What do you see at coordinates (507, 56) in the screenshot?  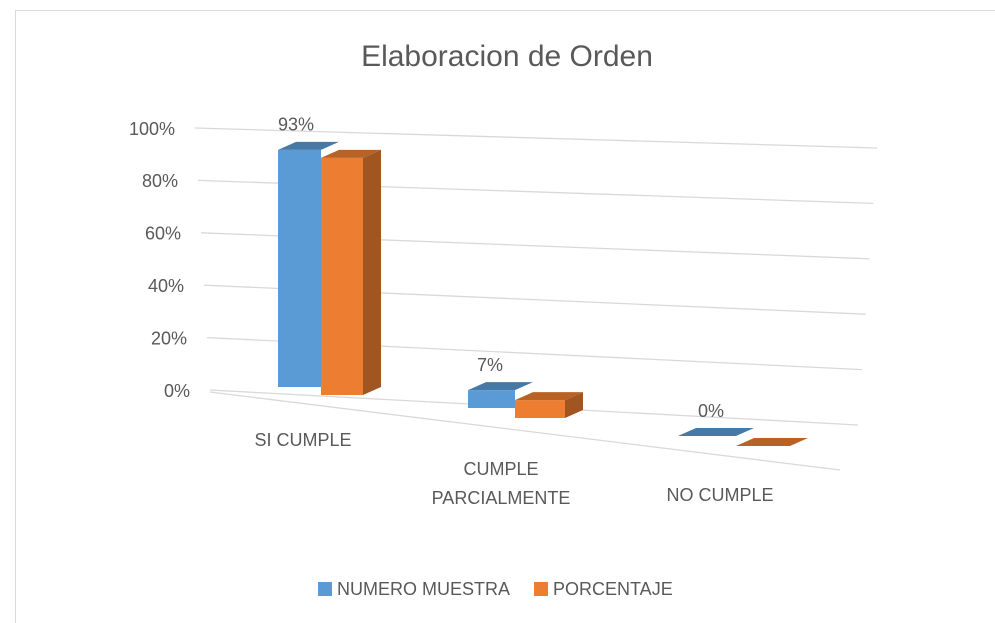 I see `chart-title: Elaboracion de Orden` at bounding box center [507, 56].